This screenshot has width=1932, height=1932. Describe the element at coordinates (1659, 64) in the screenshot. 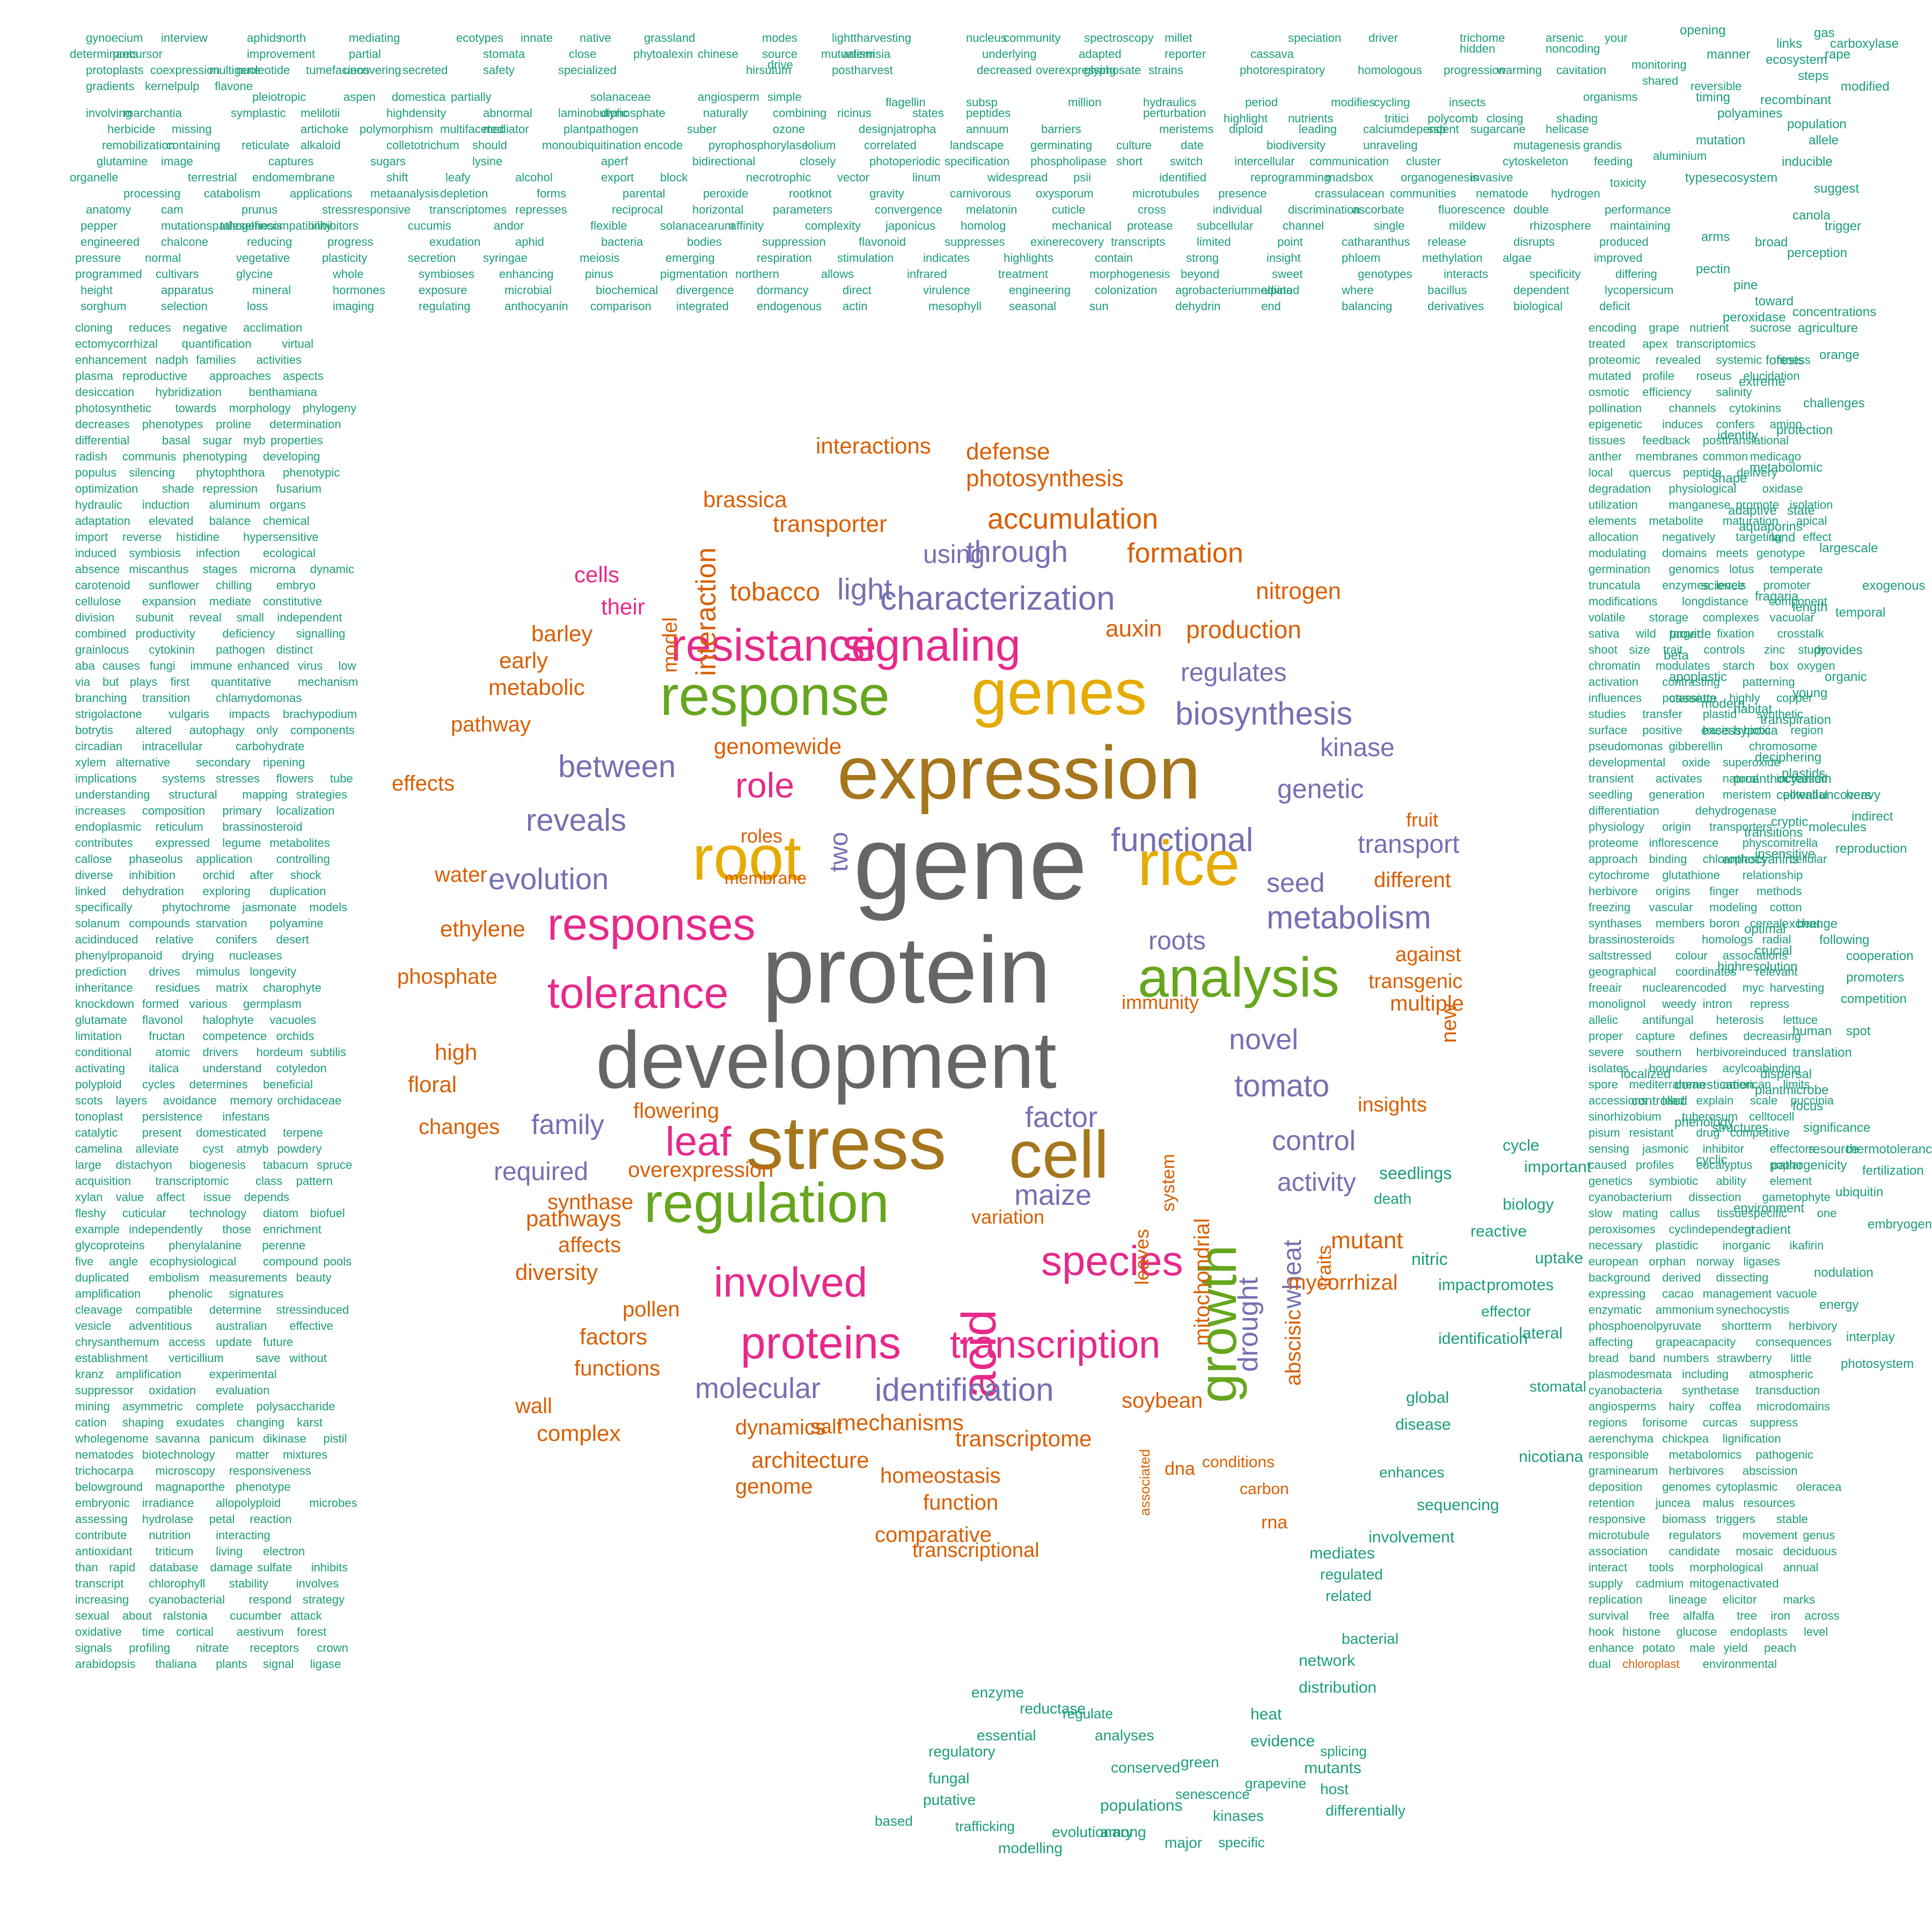

I see `word-monitoring: monitoring` at that location.